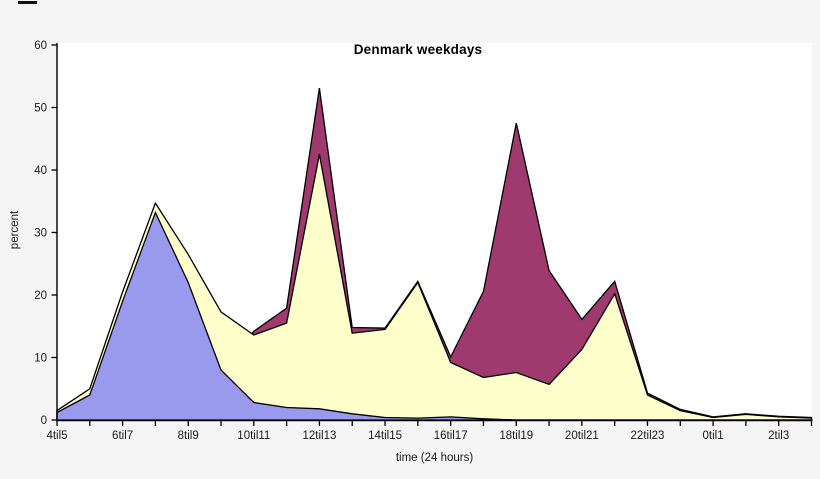  What do you see at coordinates (582, 436) in the screenshot?
I see `x-tick-label: 20til21` at bounding box center [582, 436].